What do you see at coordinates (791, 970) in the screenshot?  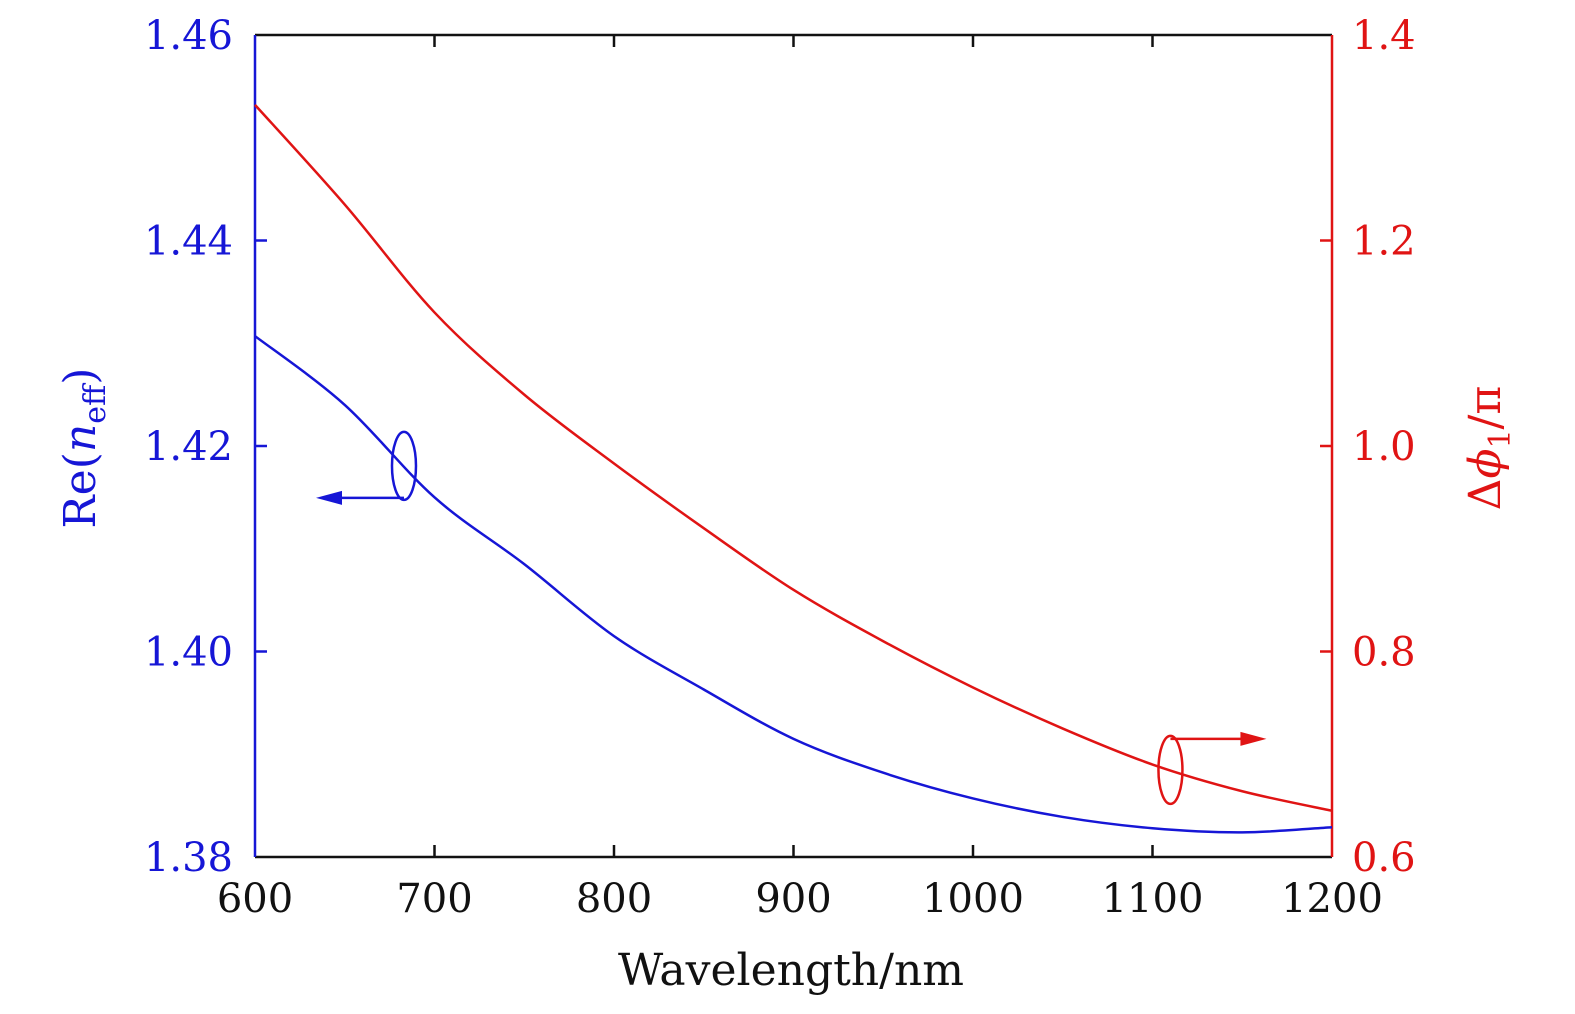 I see `x-axis-title: Wavelength/nm` at bounding box center [791, 970].